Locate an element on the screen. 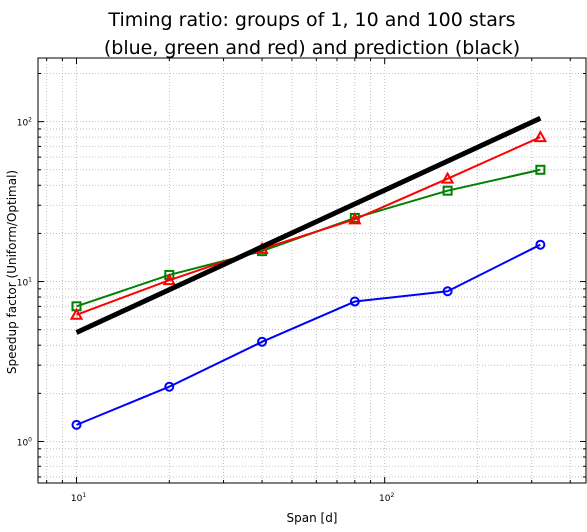 The image size is (587, 532). x-tick-label: 10² is located at coordinates (386, 498).